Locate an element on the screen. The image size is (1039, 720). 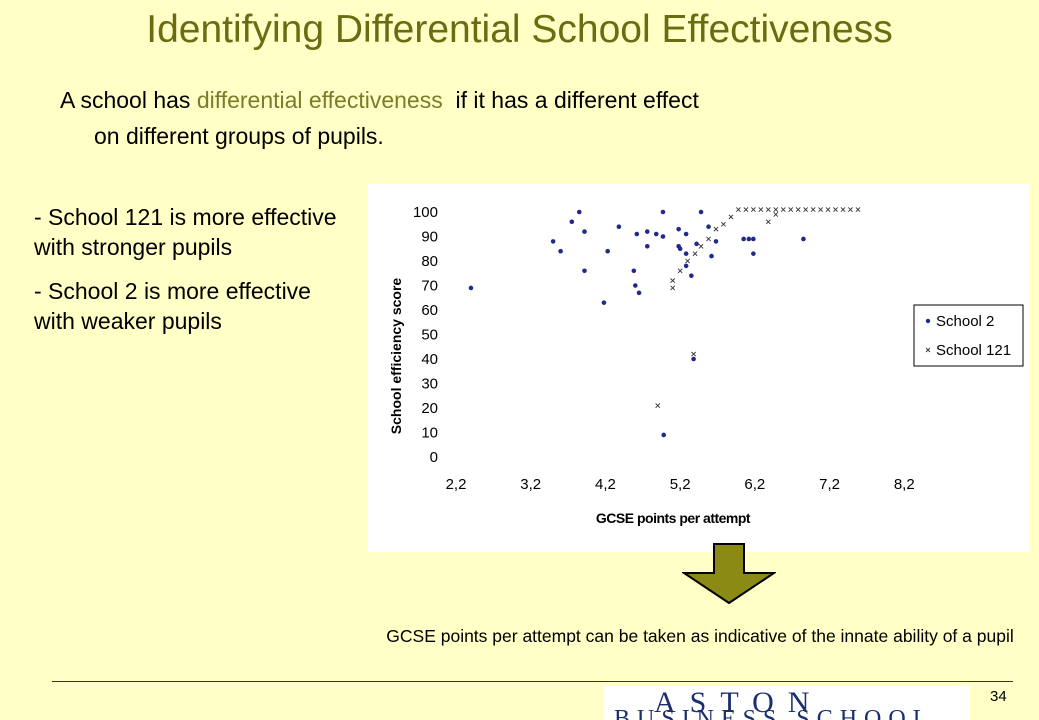
page-number: 34 is located at coordinates (998, 696).